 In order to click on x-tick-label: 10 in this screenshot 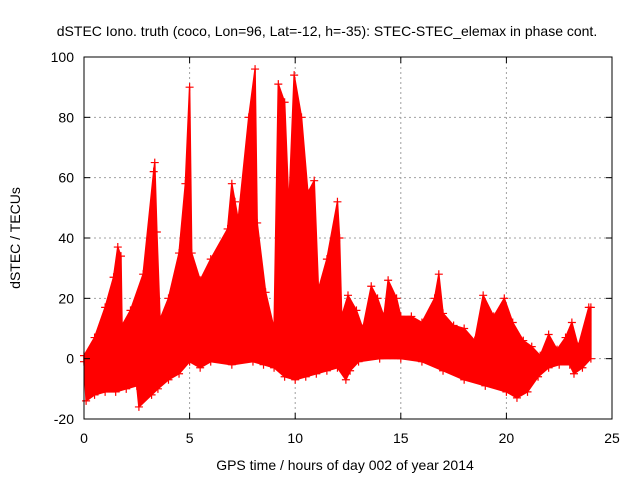, I will do `click(295, 438)`.